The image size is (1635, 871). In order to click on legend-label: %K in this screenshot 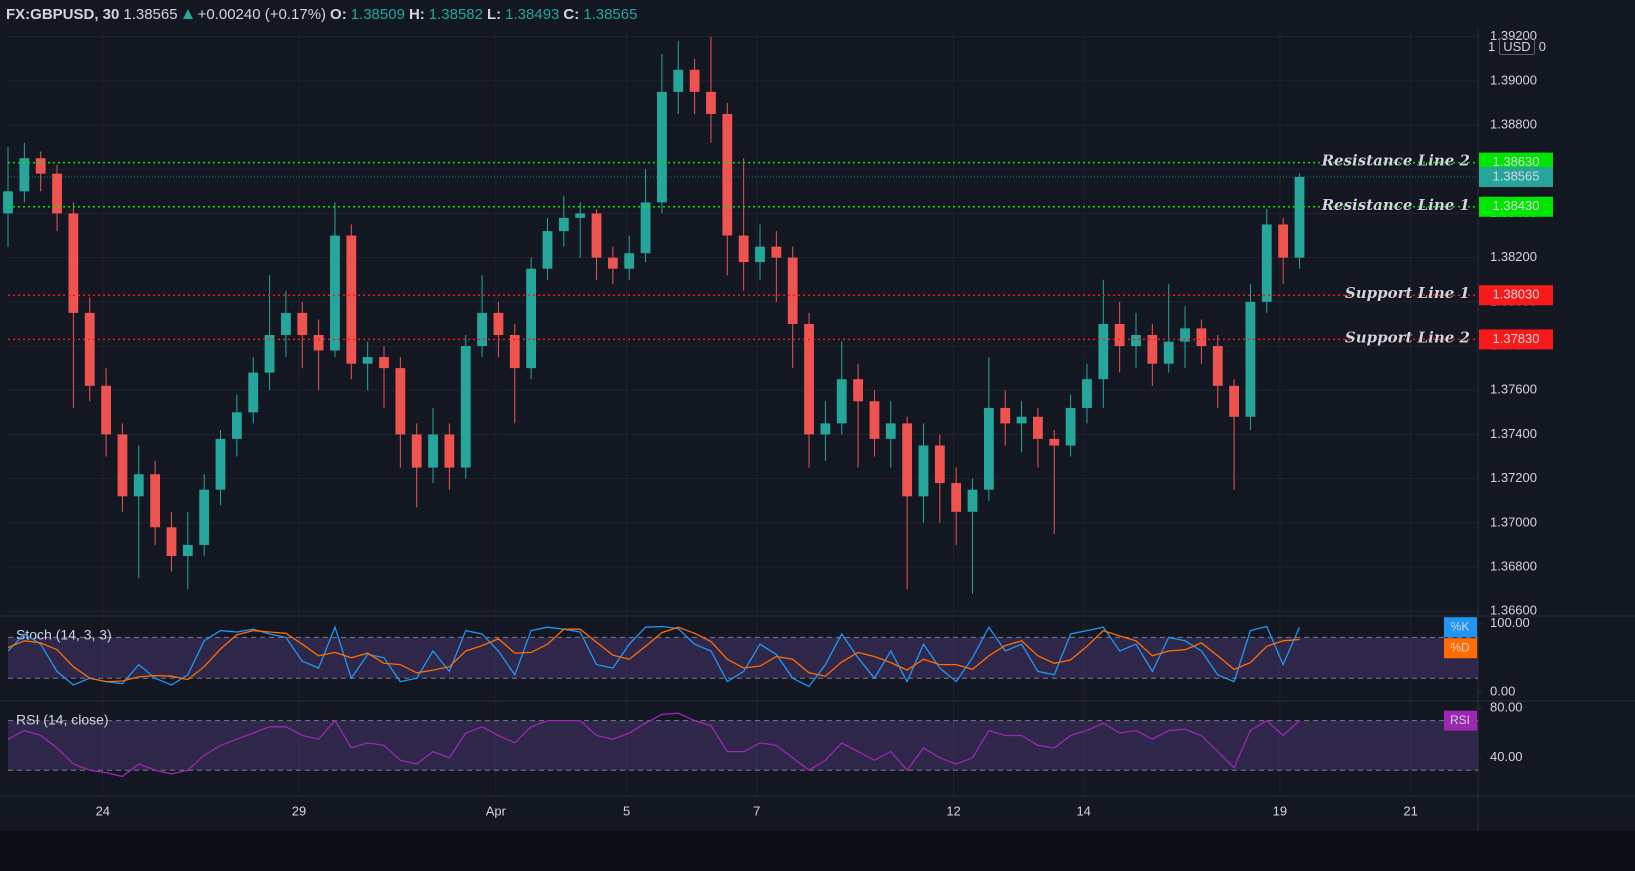, I will do `click(1460, 626)`.